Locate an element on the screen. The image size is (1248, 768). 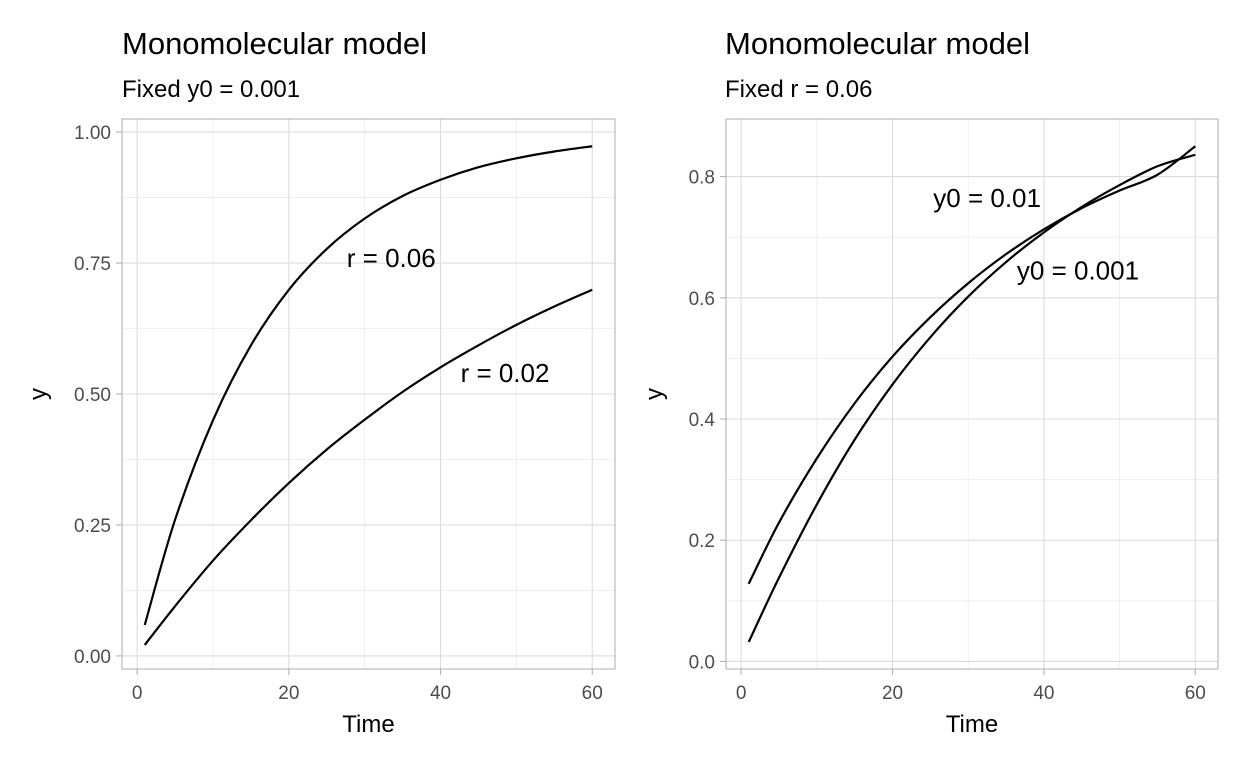
y-tick-label: 0.6 is located at coordinates (702, 299).